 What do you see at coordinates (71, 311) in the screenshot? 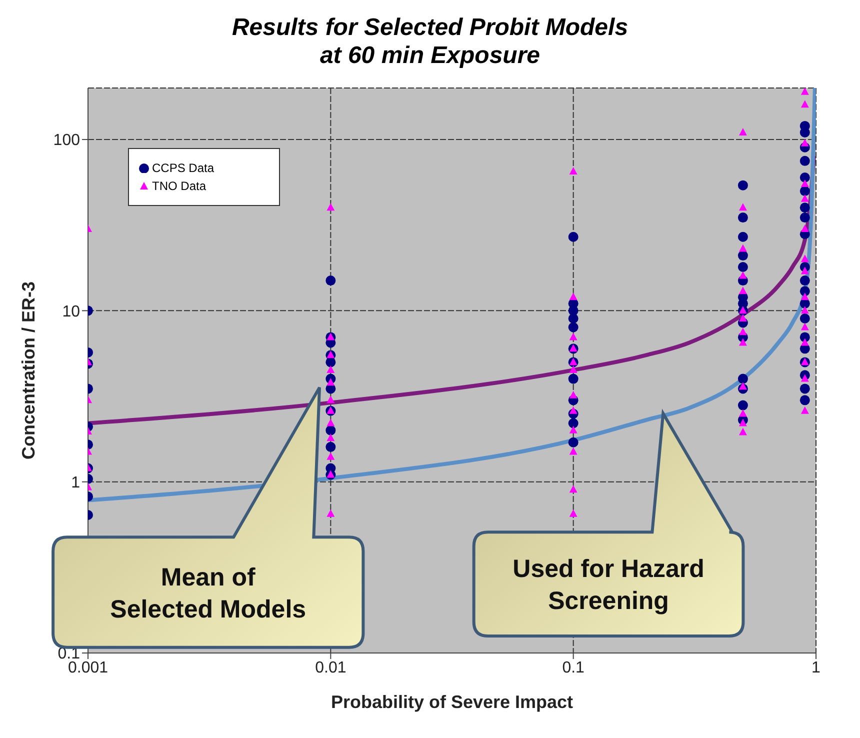
I see `y-tick-label: 10` at bounding box center [71, 311].